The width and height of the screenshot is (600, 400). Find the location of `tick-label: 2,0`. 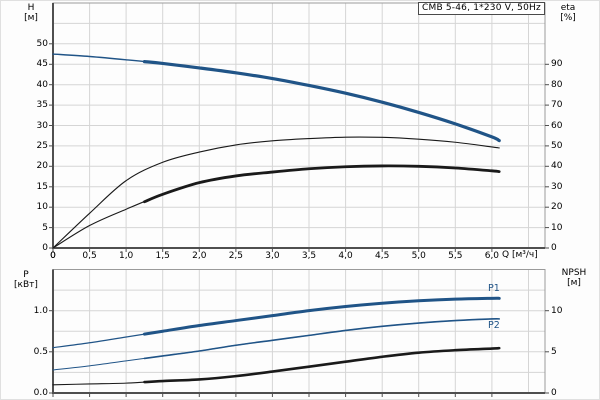

tick-label: 2,0 is located at coordinates (199, 255).